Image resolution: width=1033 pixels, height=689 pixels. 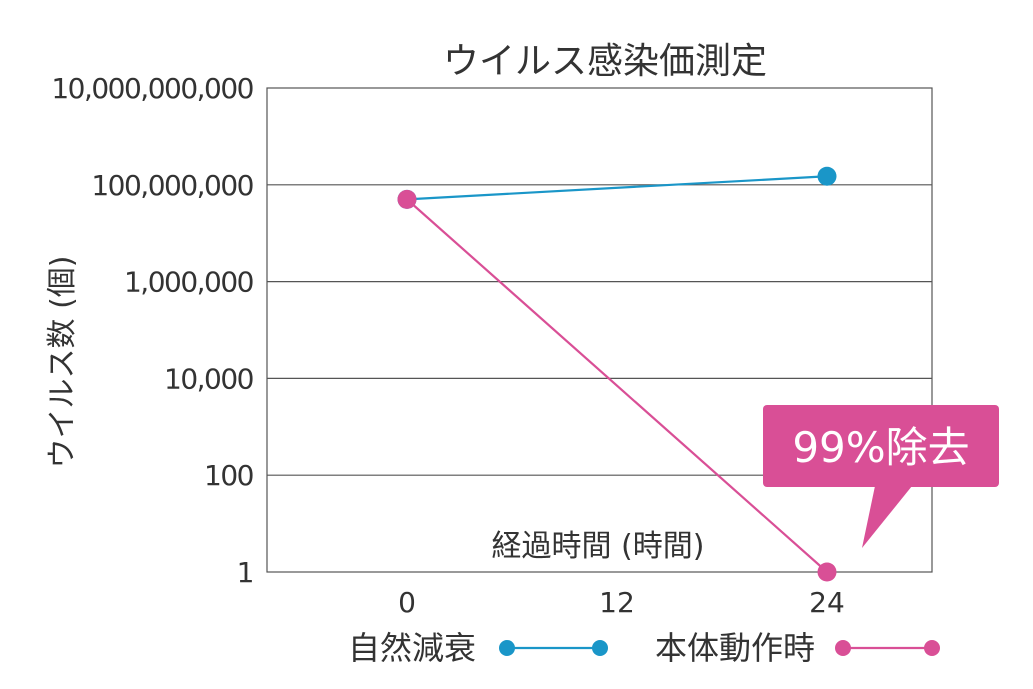 I want to click on y-tick-label: 10,000, so click(x=208, y=378).